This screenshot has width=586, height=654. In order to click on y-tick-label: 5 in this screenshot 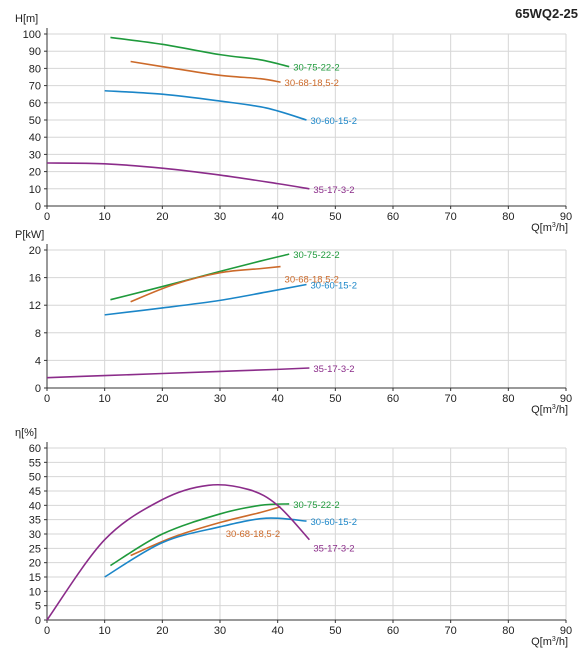, I will do `click(38, 607)`.